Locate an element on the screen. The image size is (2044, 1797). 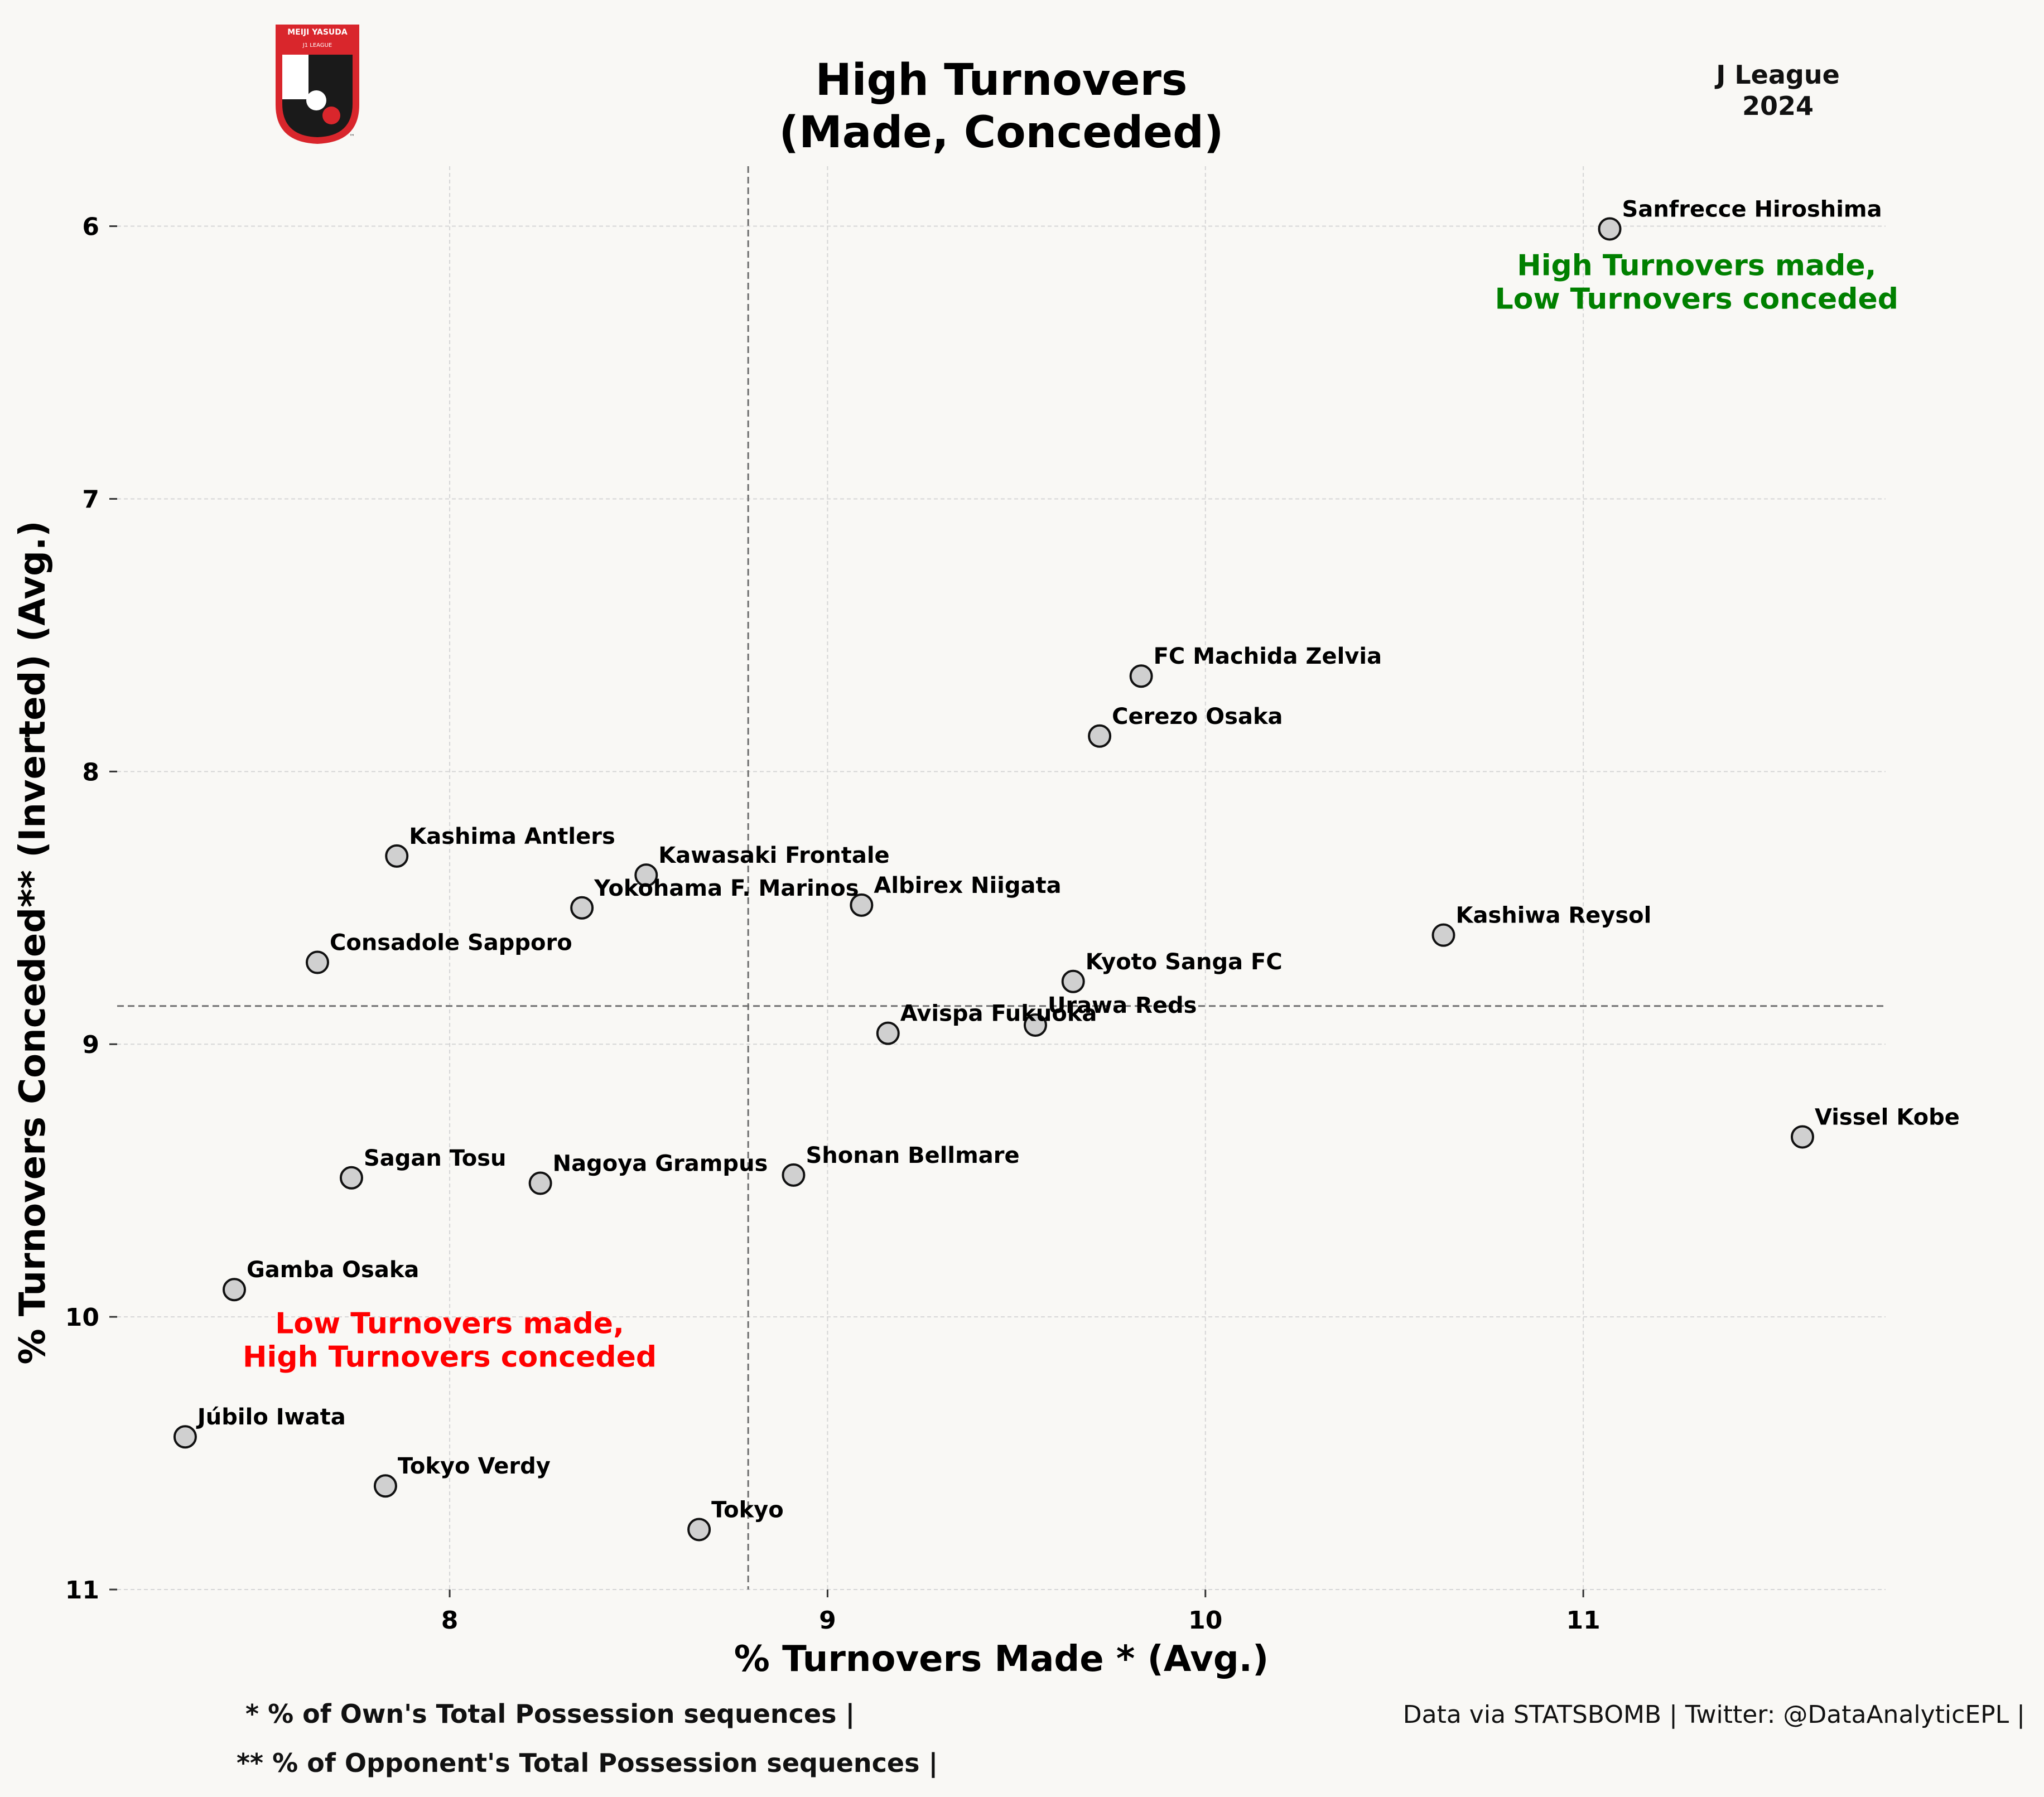
logo-trademark: ™ is located at coordinates (352, 137).